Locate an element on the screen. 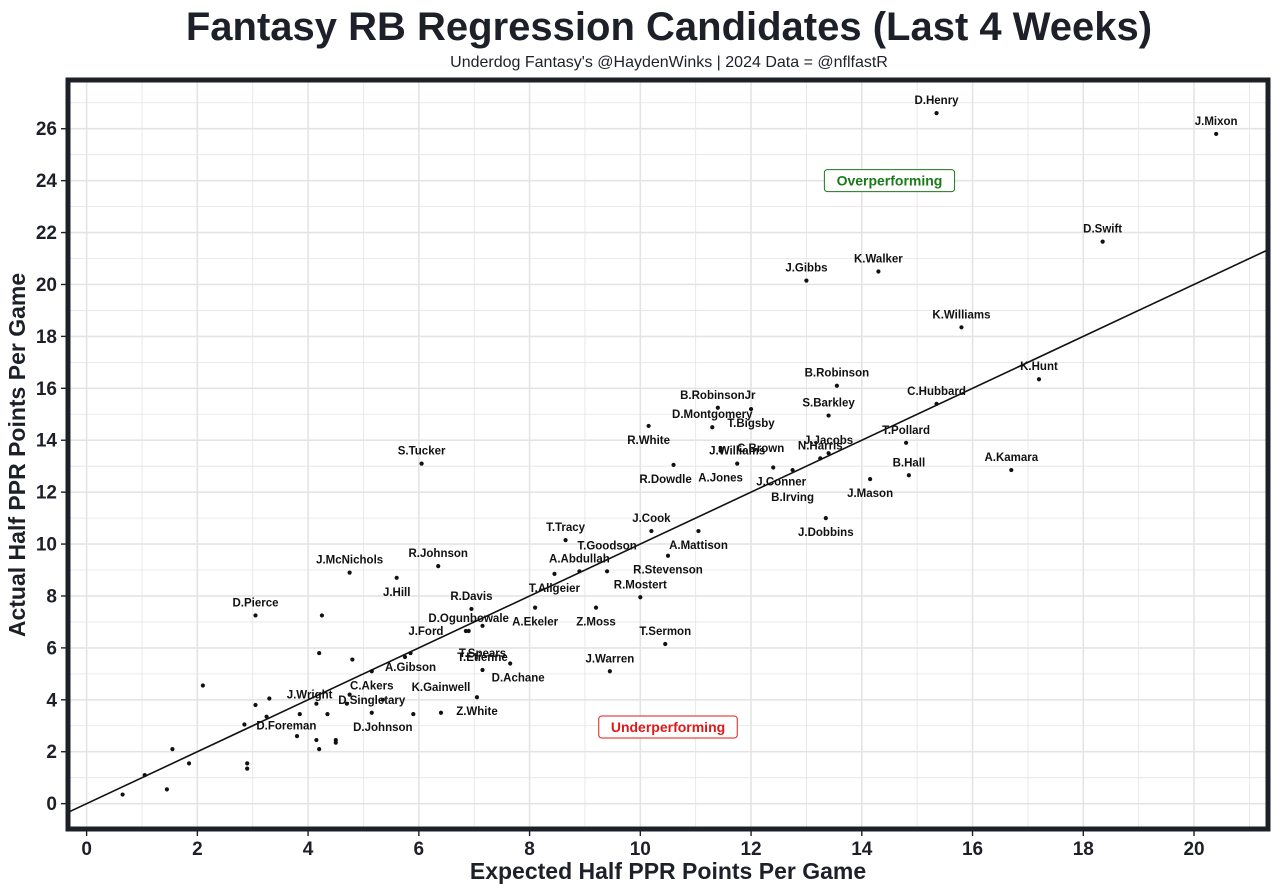  point-label: K.Walker is located at coordinates (878, 259).